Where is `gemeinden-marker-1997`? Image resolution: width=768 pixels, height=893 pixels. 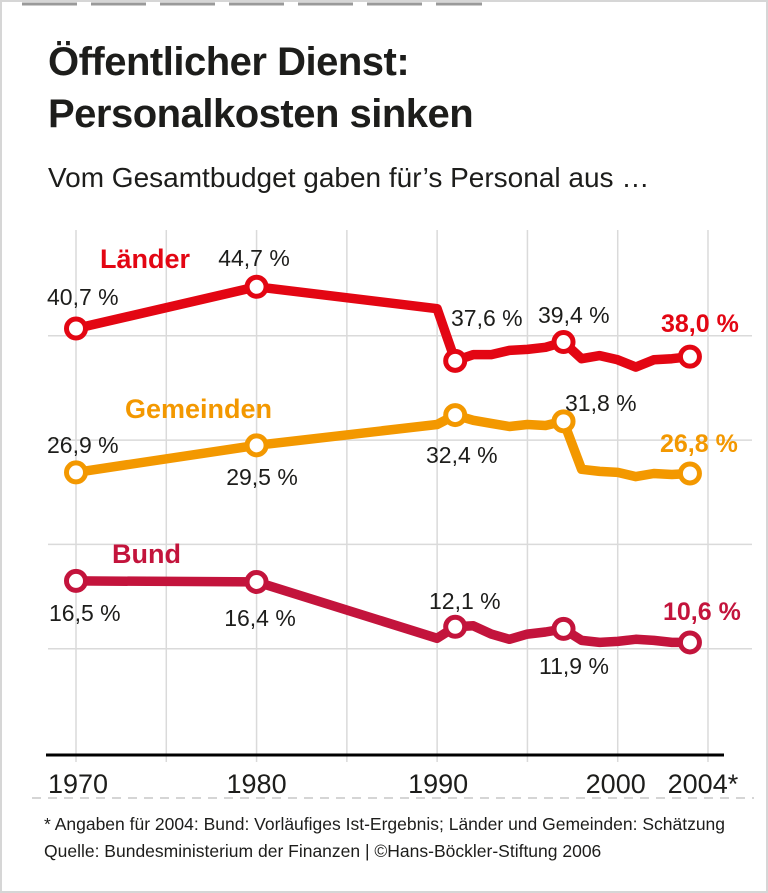
gemeinden-marker-1997 is located at coordinates (563, 421).